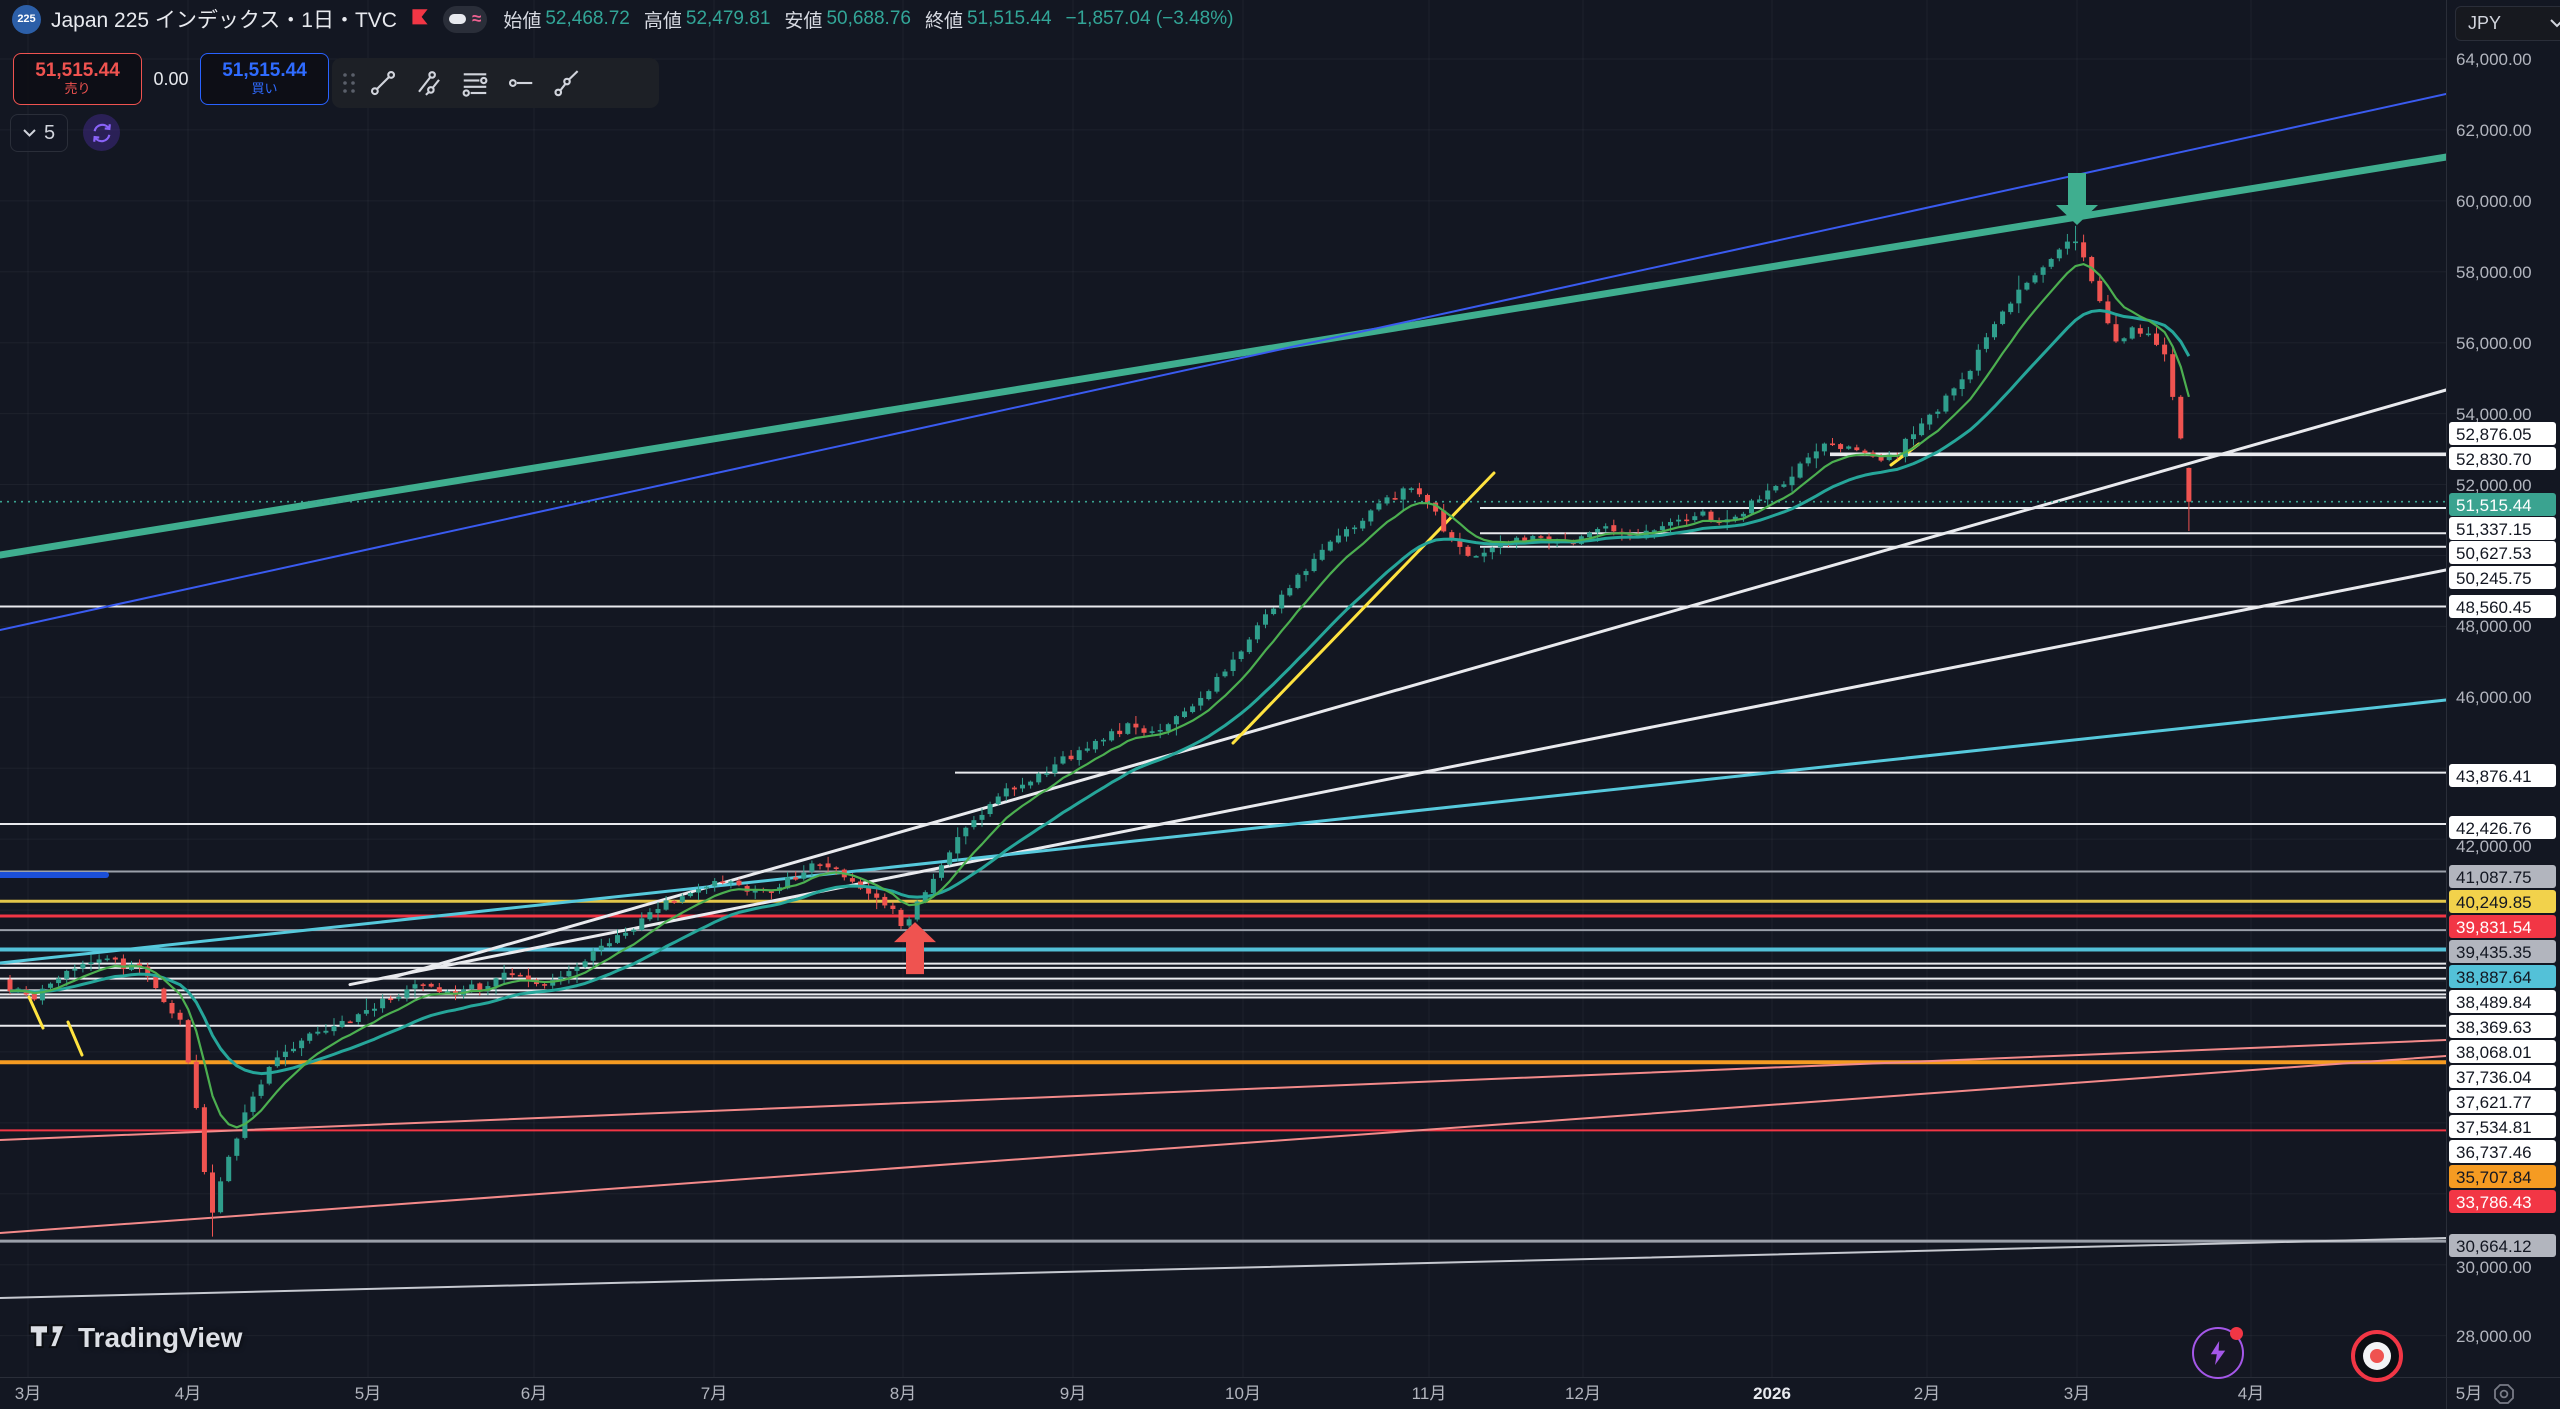 This screenshot has width=2560, height=1409. What do you see at coordinates (368, 1393) in the screenshot?
I see `time-label: 5月` at bounding box center [368, 1393].